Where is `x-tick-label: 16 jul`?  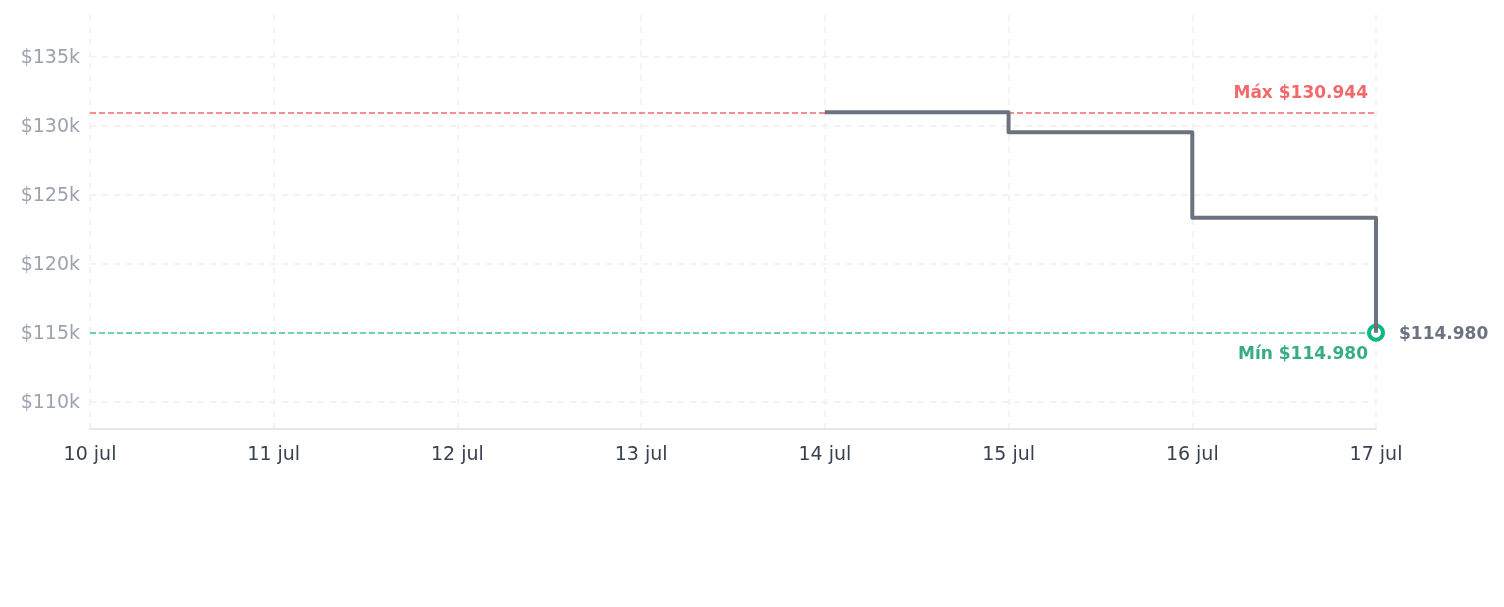
x-tick-label: 16 jul is located at coordinates (1192, 452).